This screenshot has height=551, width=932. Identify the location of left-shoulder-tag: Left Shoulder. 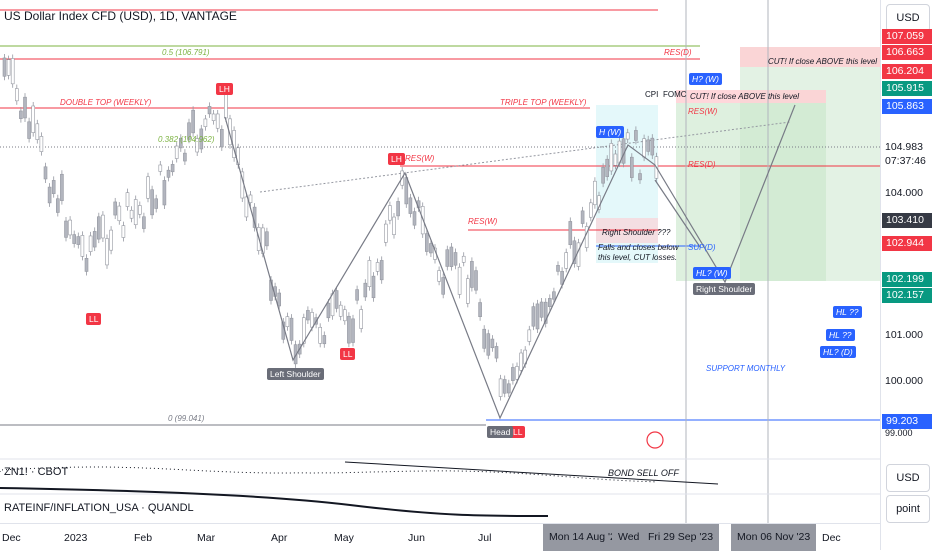
(295, 374).